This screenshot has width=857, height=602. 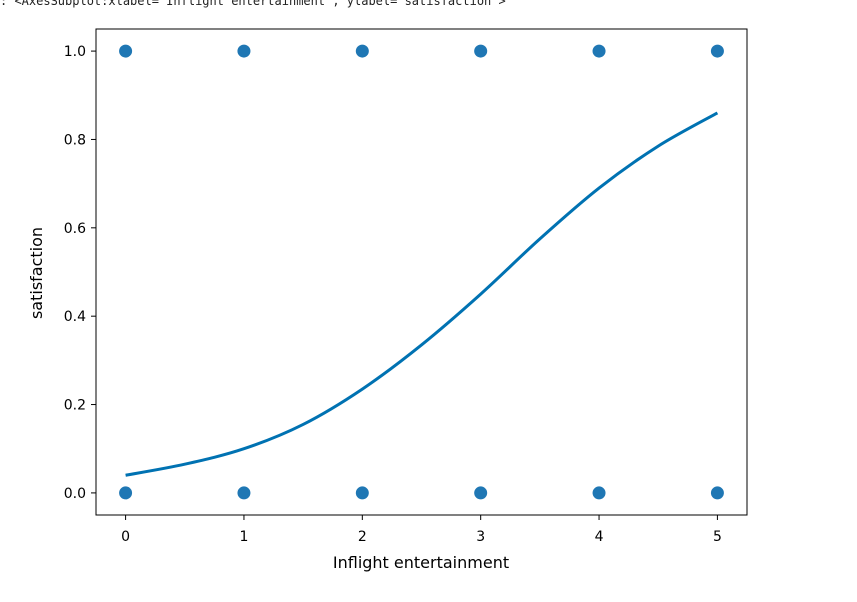 What do you see at coordinates (717, 537) in the screenshot?
I see `x-tick-label: 5` at bounding box center [717, 537].